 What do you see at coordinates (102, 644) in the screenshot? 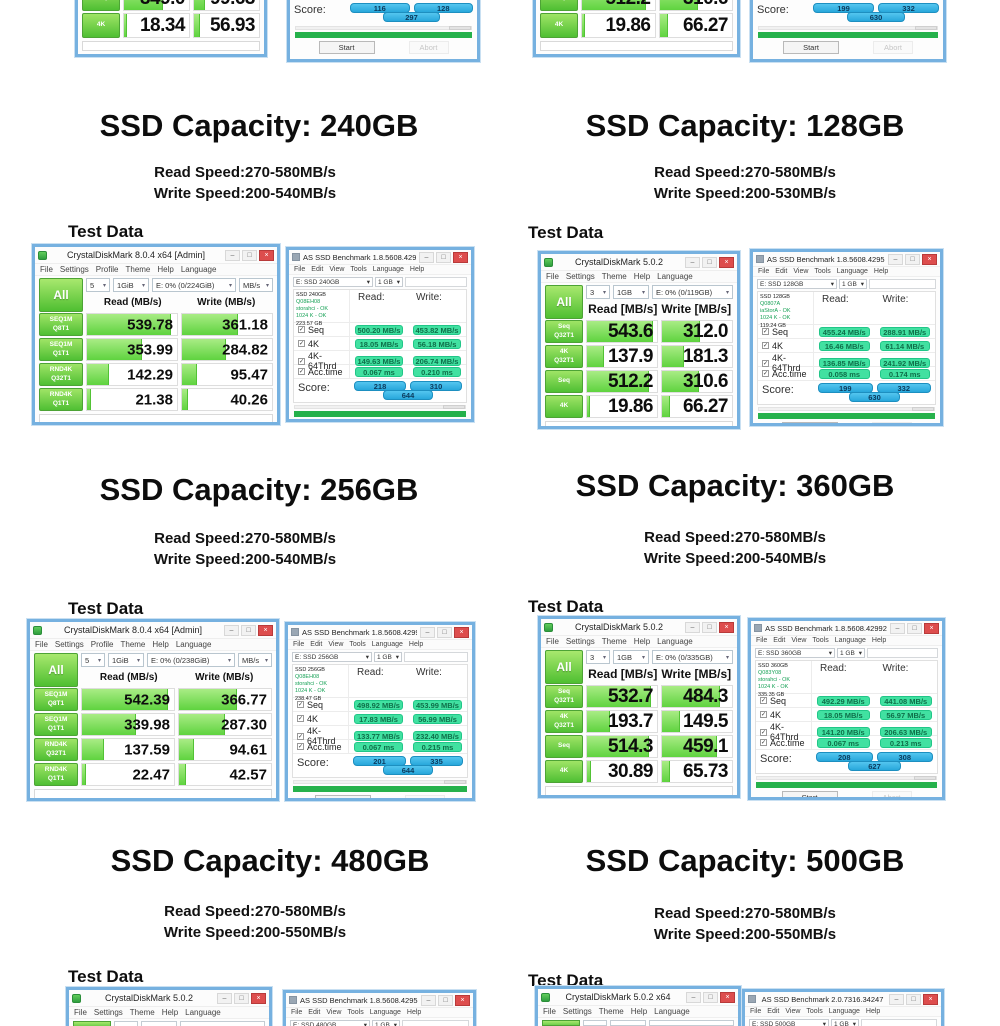
I see `menu-profile: Profile` at bounding box center [102, 644].